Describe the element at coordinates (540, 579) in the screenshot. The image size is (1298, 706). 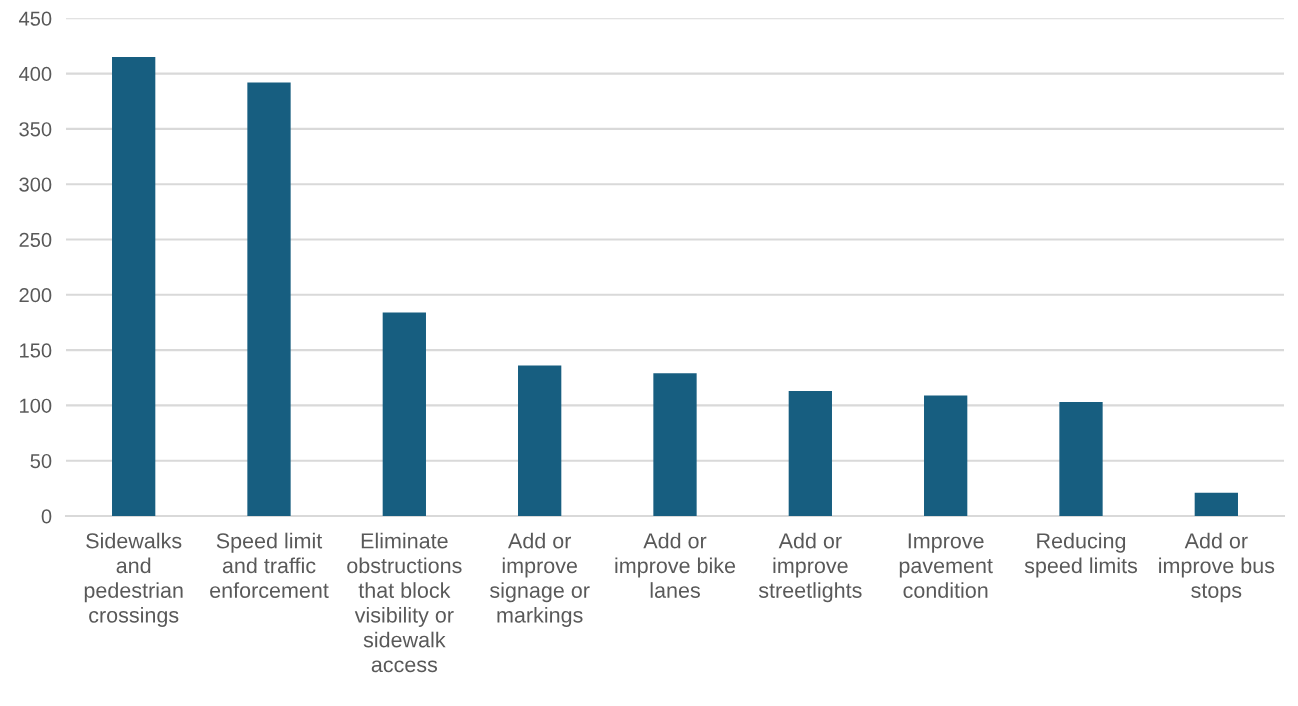
I see `x-tick-label: Add or improve signage or markings` at that location.